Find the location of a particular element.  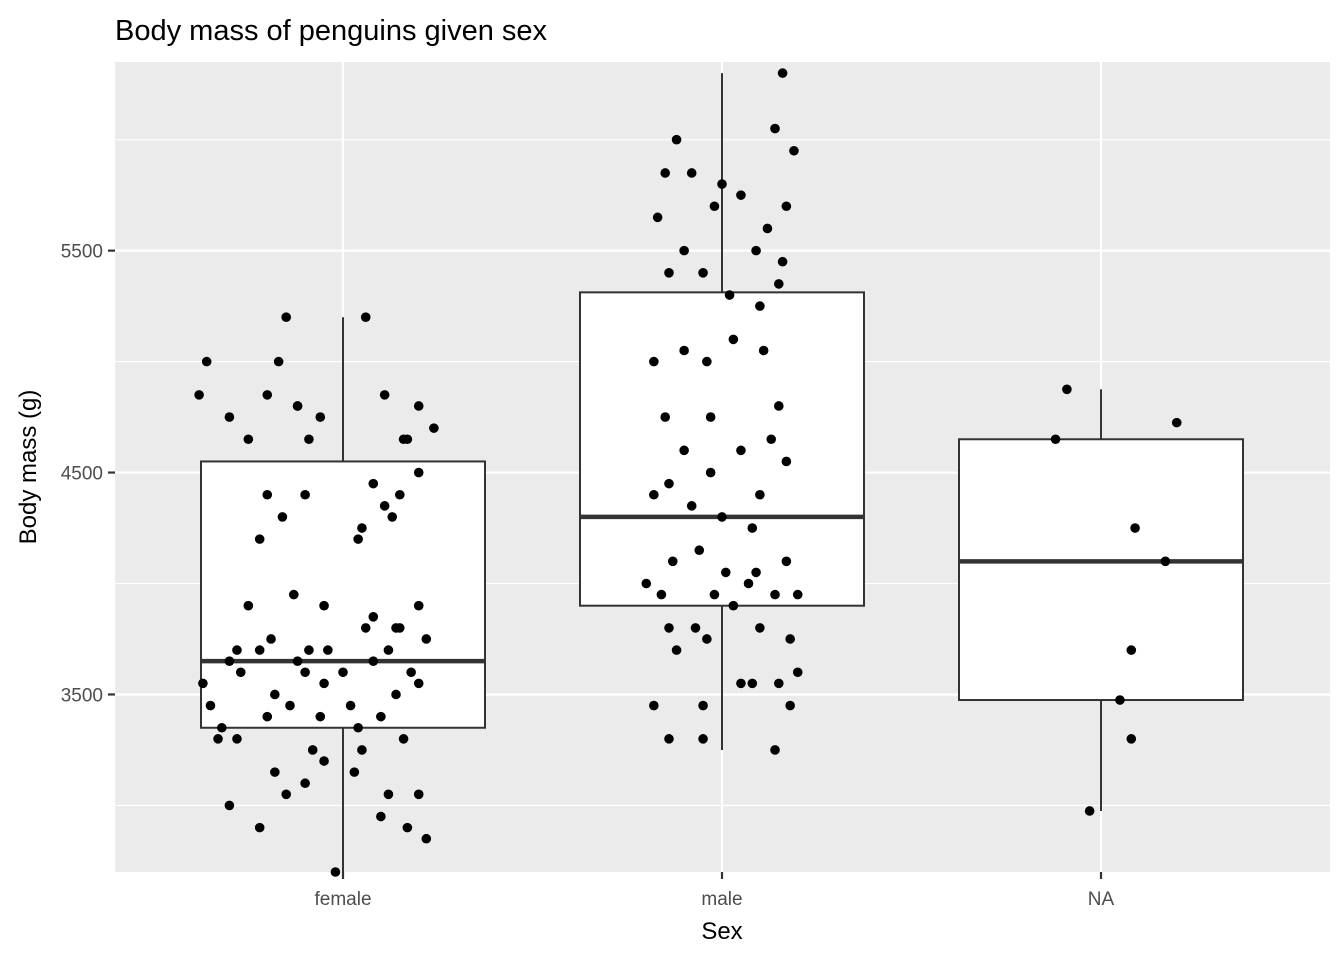

x-tick-label: male is located at coordinates (721, 899).